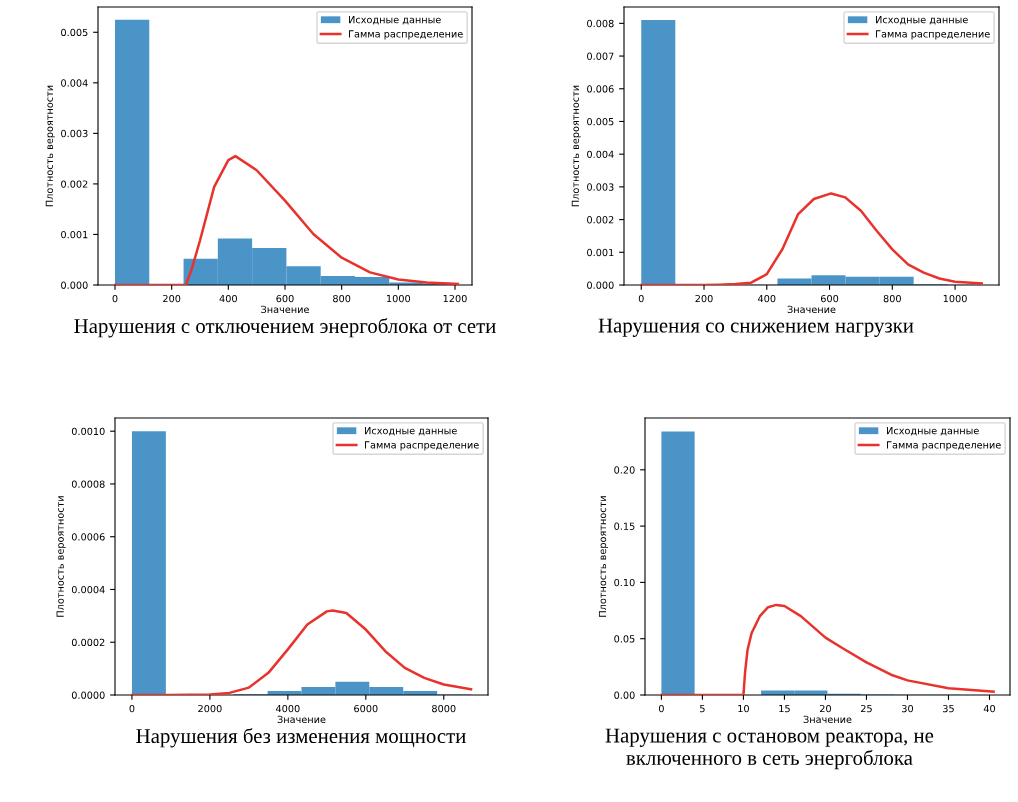  What do you see at coordinates (702, 709) in the screenshot?
I see `x-tick-label: 5` at bounding box center [702, 709].